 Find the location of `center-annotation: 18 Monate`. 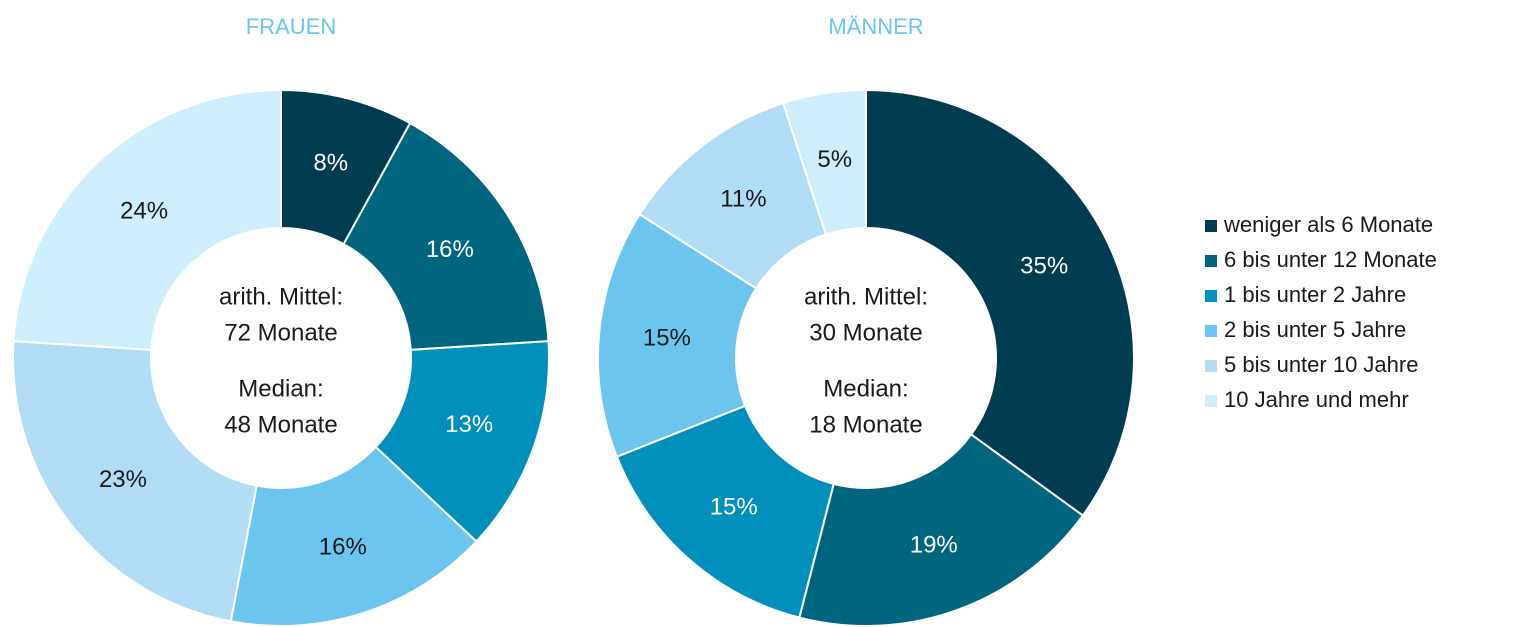

center-annotation: 18 Monate is located at coordinates (865, 424).